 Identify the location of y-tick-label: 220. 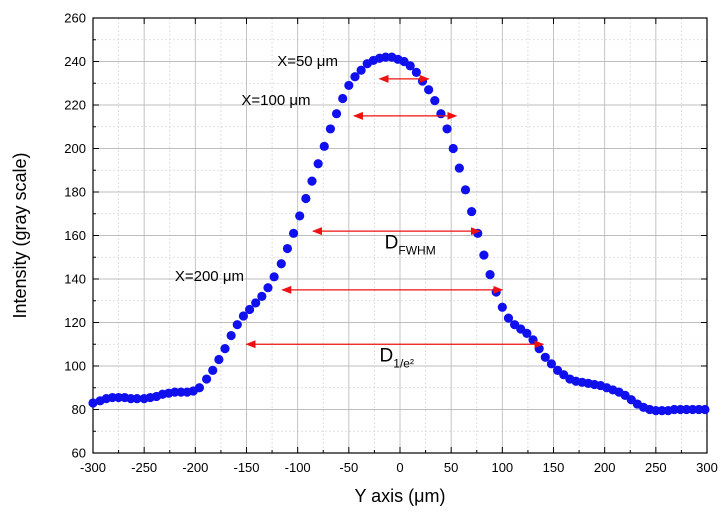
(75, 105).